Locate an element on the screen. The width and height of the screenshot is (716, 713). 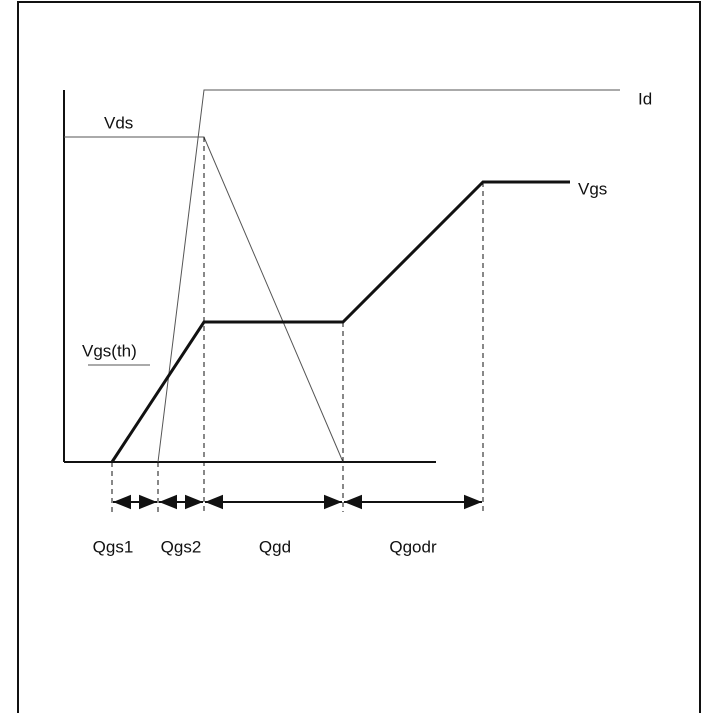
interval-label: Qgd is located at coordinates (275, 546).